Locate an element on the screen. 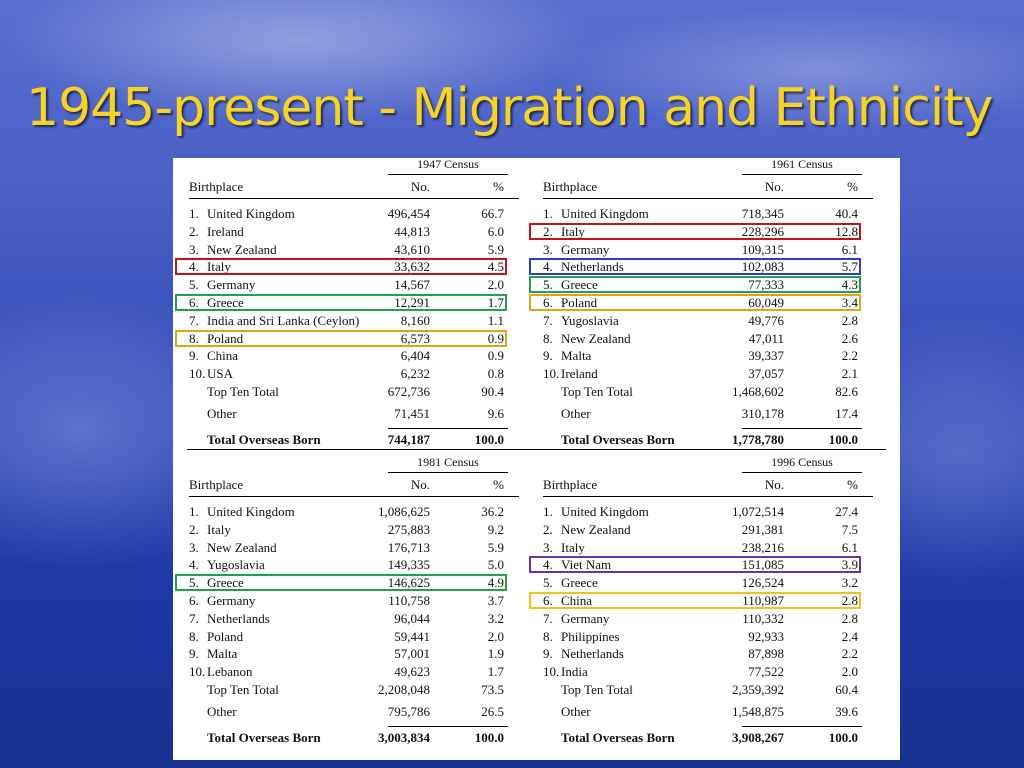  summary-percent: 9.6 is located at coordinates (495, 413).